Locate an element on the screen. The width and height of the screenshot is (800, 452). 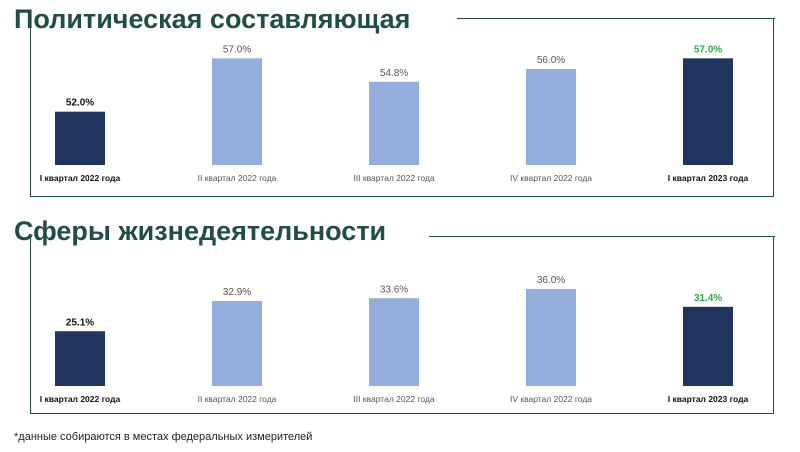
section-title-spheres: Сферы жизнедеятельности is located at coordinates (200, 231).